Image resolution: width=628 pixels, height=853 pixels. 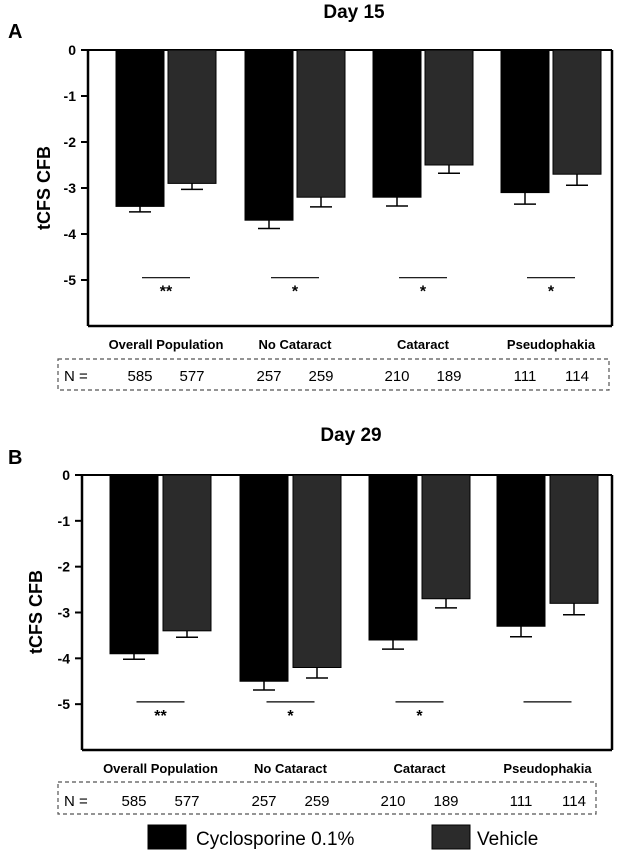 What do you see at coordinates (166, 292) in the screenshot?
I see `panel-a-significance-marker: **` at bounding box center [166, 292].